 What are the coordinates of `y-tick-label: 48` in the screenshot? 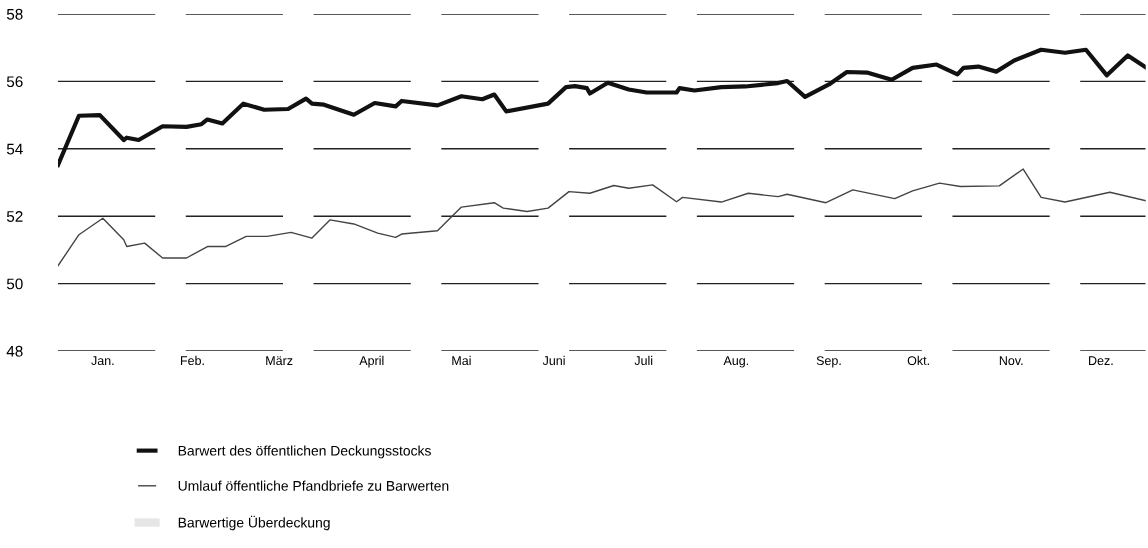 It's located at (14, 351).